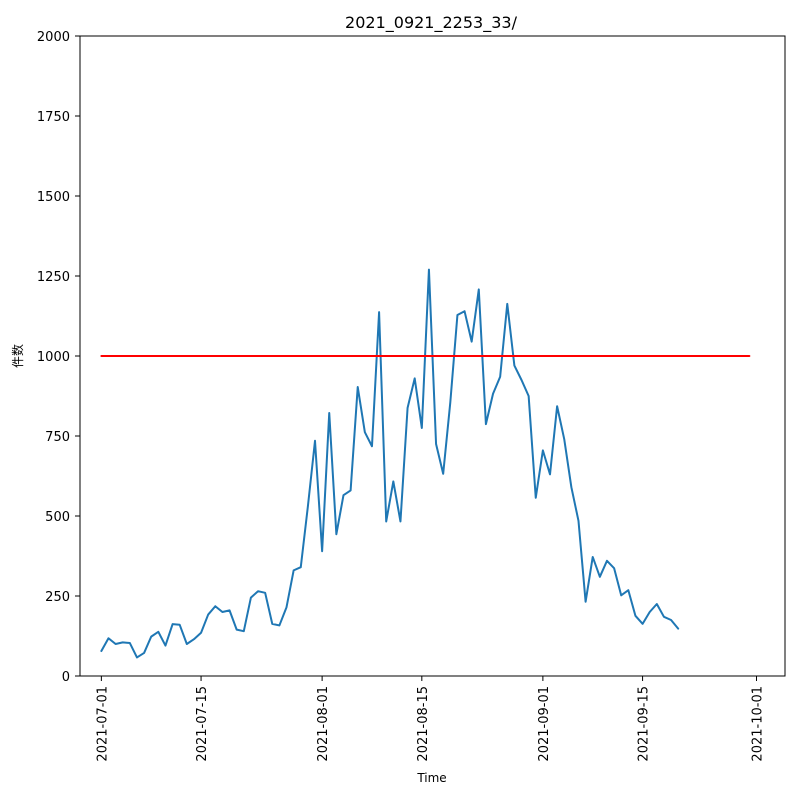 The height and width of the screenshot is (800, 800). What do you see at coordinates (53, 37) in the screenshot?
I see `y-tick-label: 2000` at bounding box center [53, 37].